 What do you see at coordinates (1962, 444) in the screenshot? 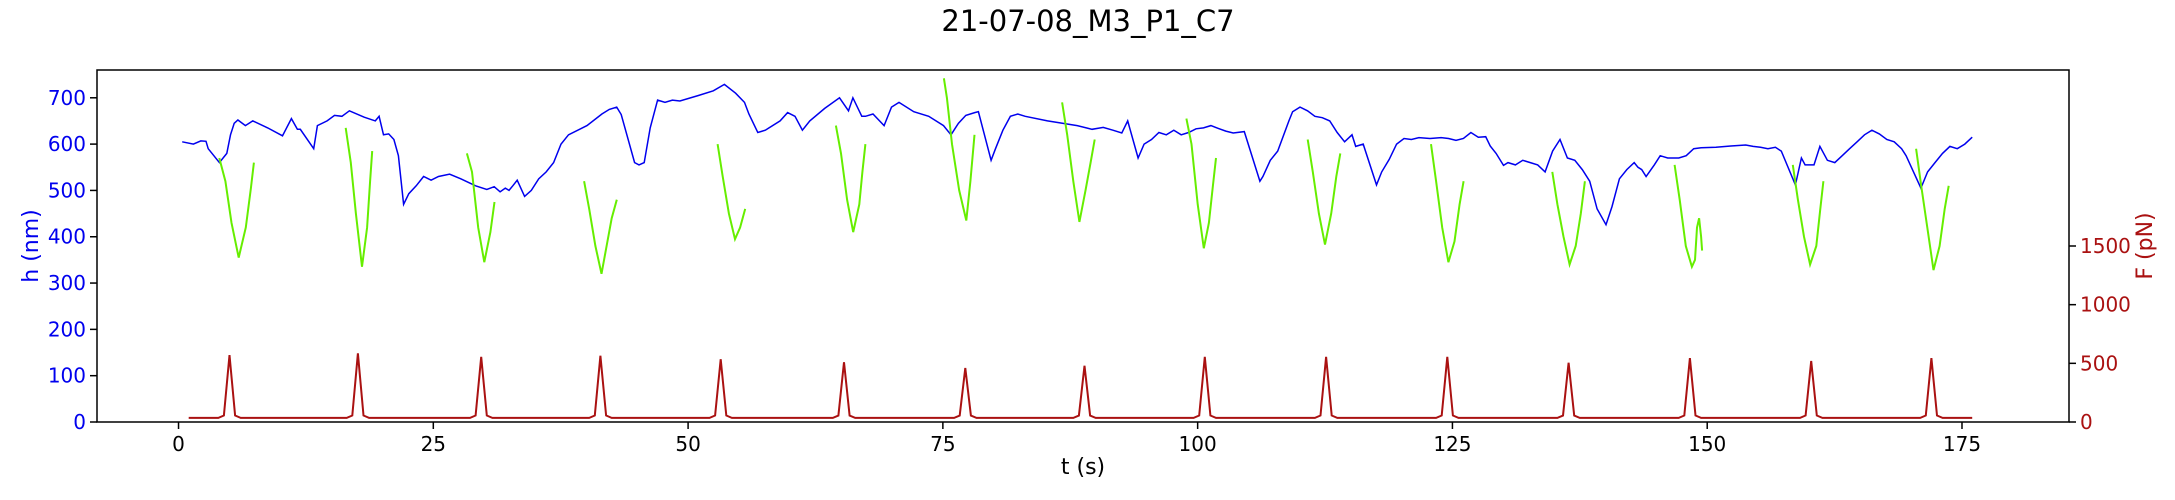
I see `x-tick-label-175: 175` at bounding box center [1962, 444].